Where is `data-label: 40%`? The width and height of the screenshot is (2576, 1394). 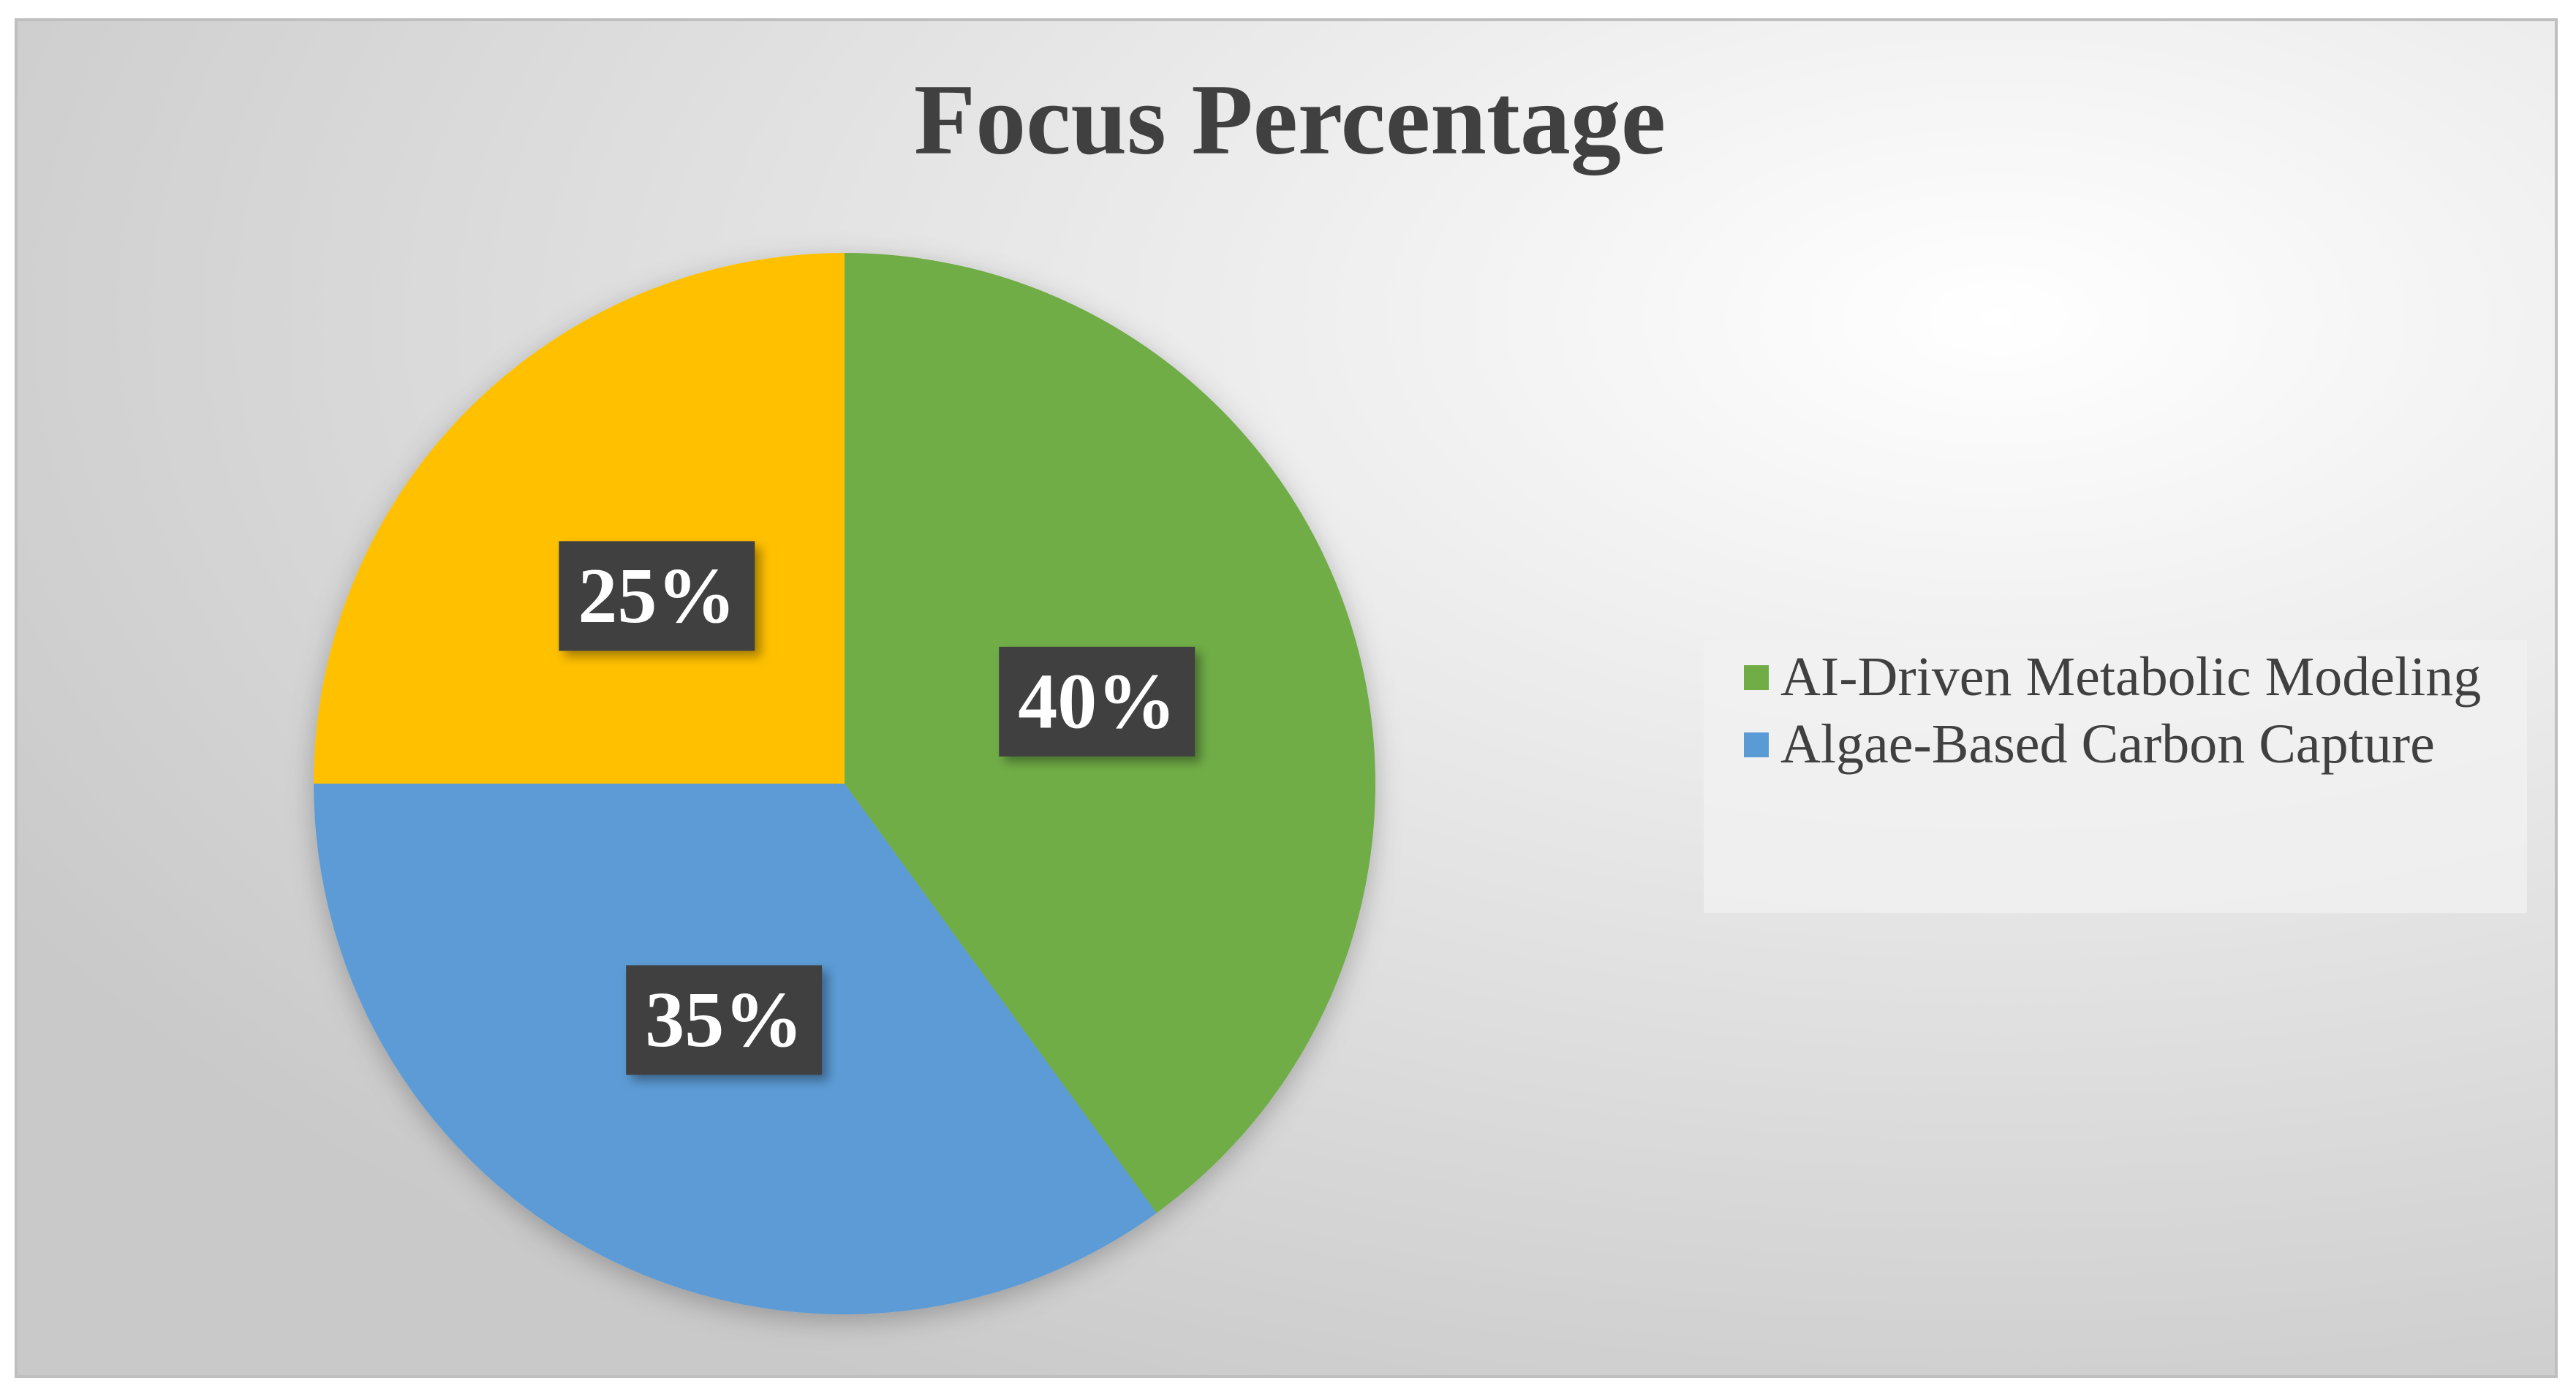 data-label: 40% is located at coordinates (1097, 701).